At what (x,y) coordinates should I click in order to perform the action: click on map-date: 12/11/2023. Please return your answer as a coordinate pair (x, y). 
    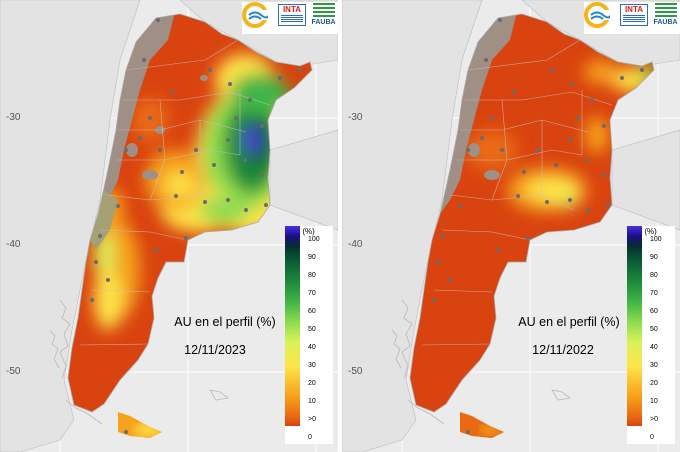
    Looking at the image, I should click on (215, 350).